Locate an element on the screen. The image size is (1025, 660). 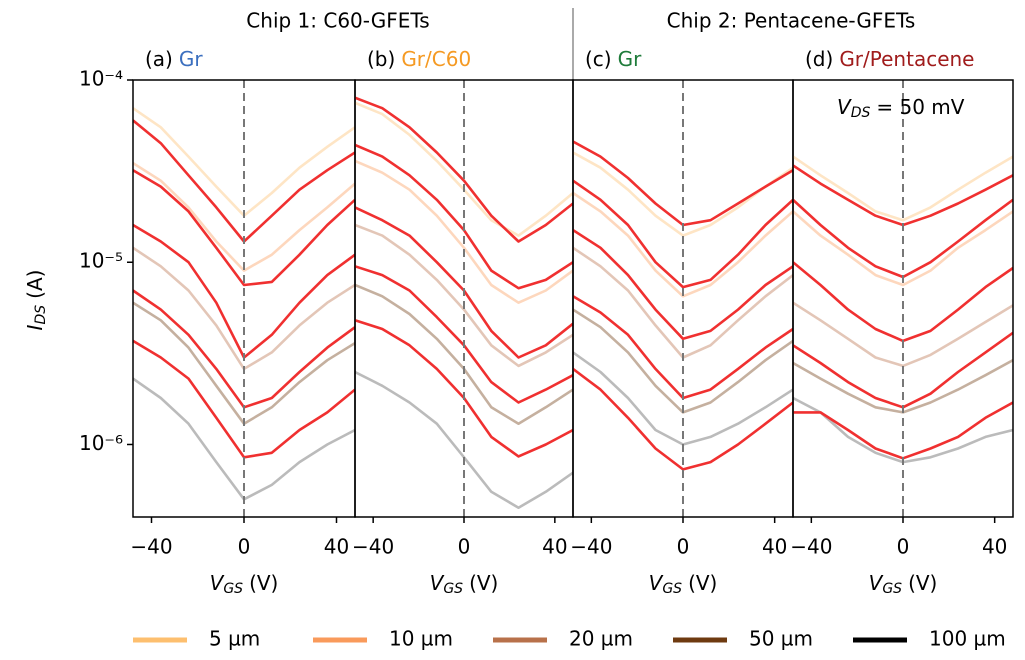
panel-title: (c) Gr is located at coordinates (613, 59).